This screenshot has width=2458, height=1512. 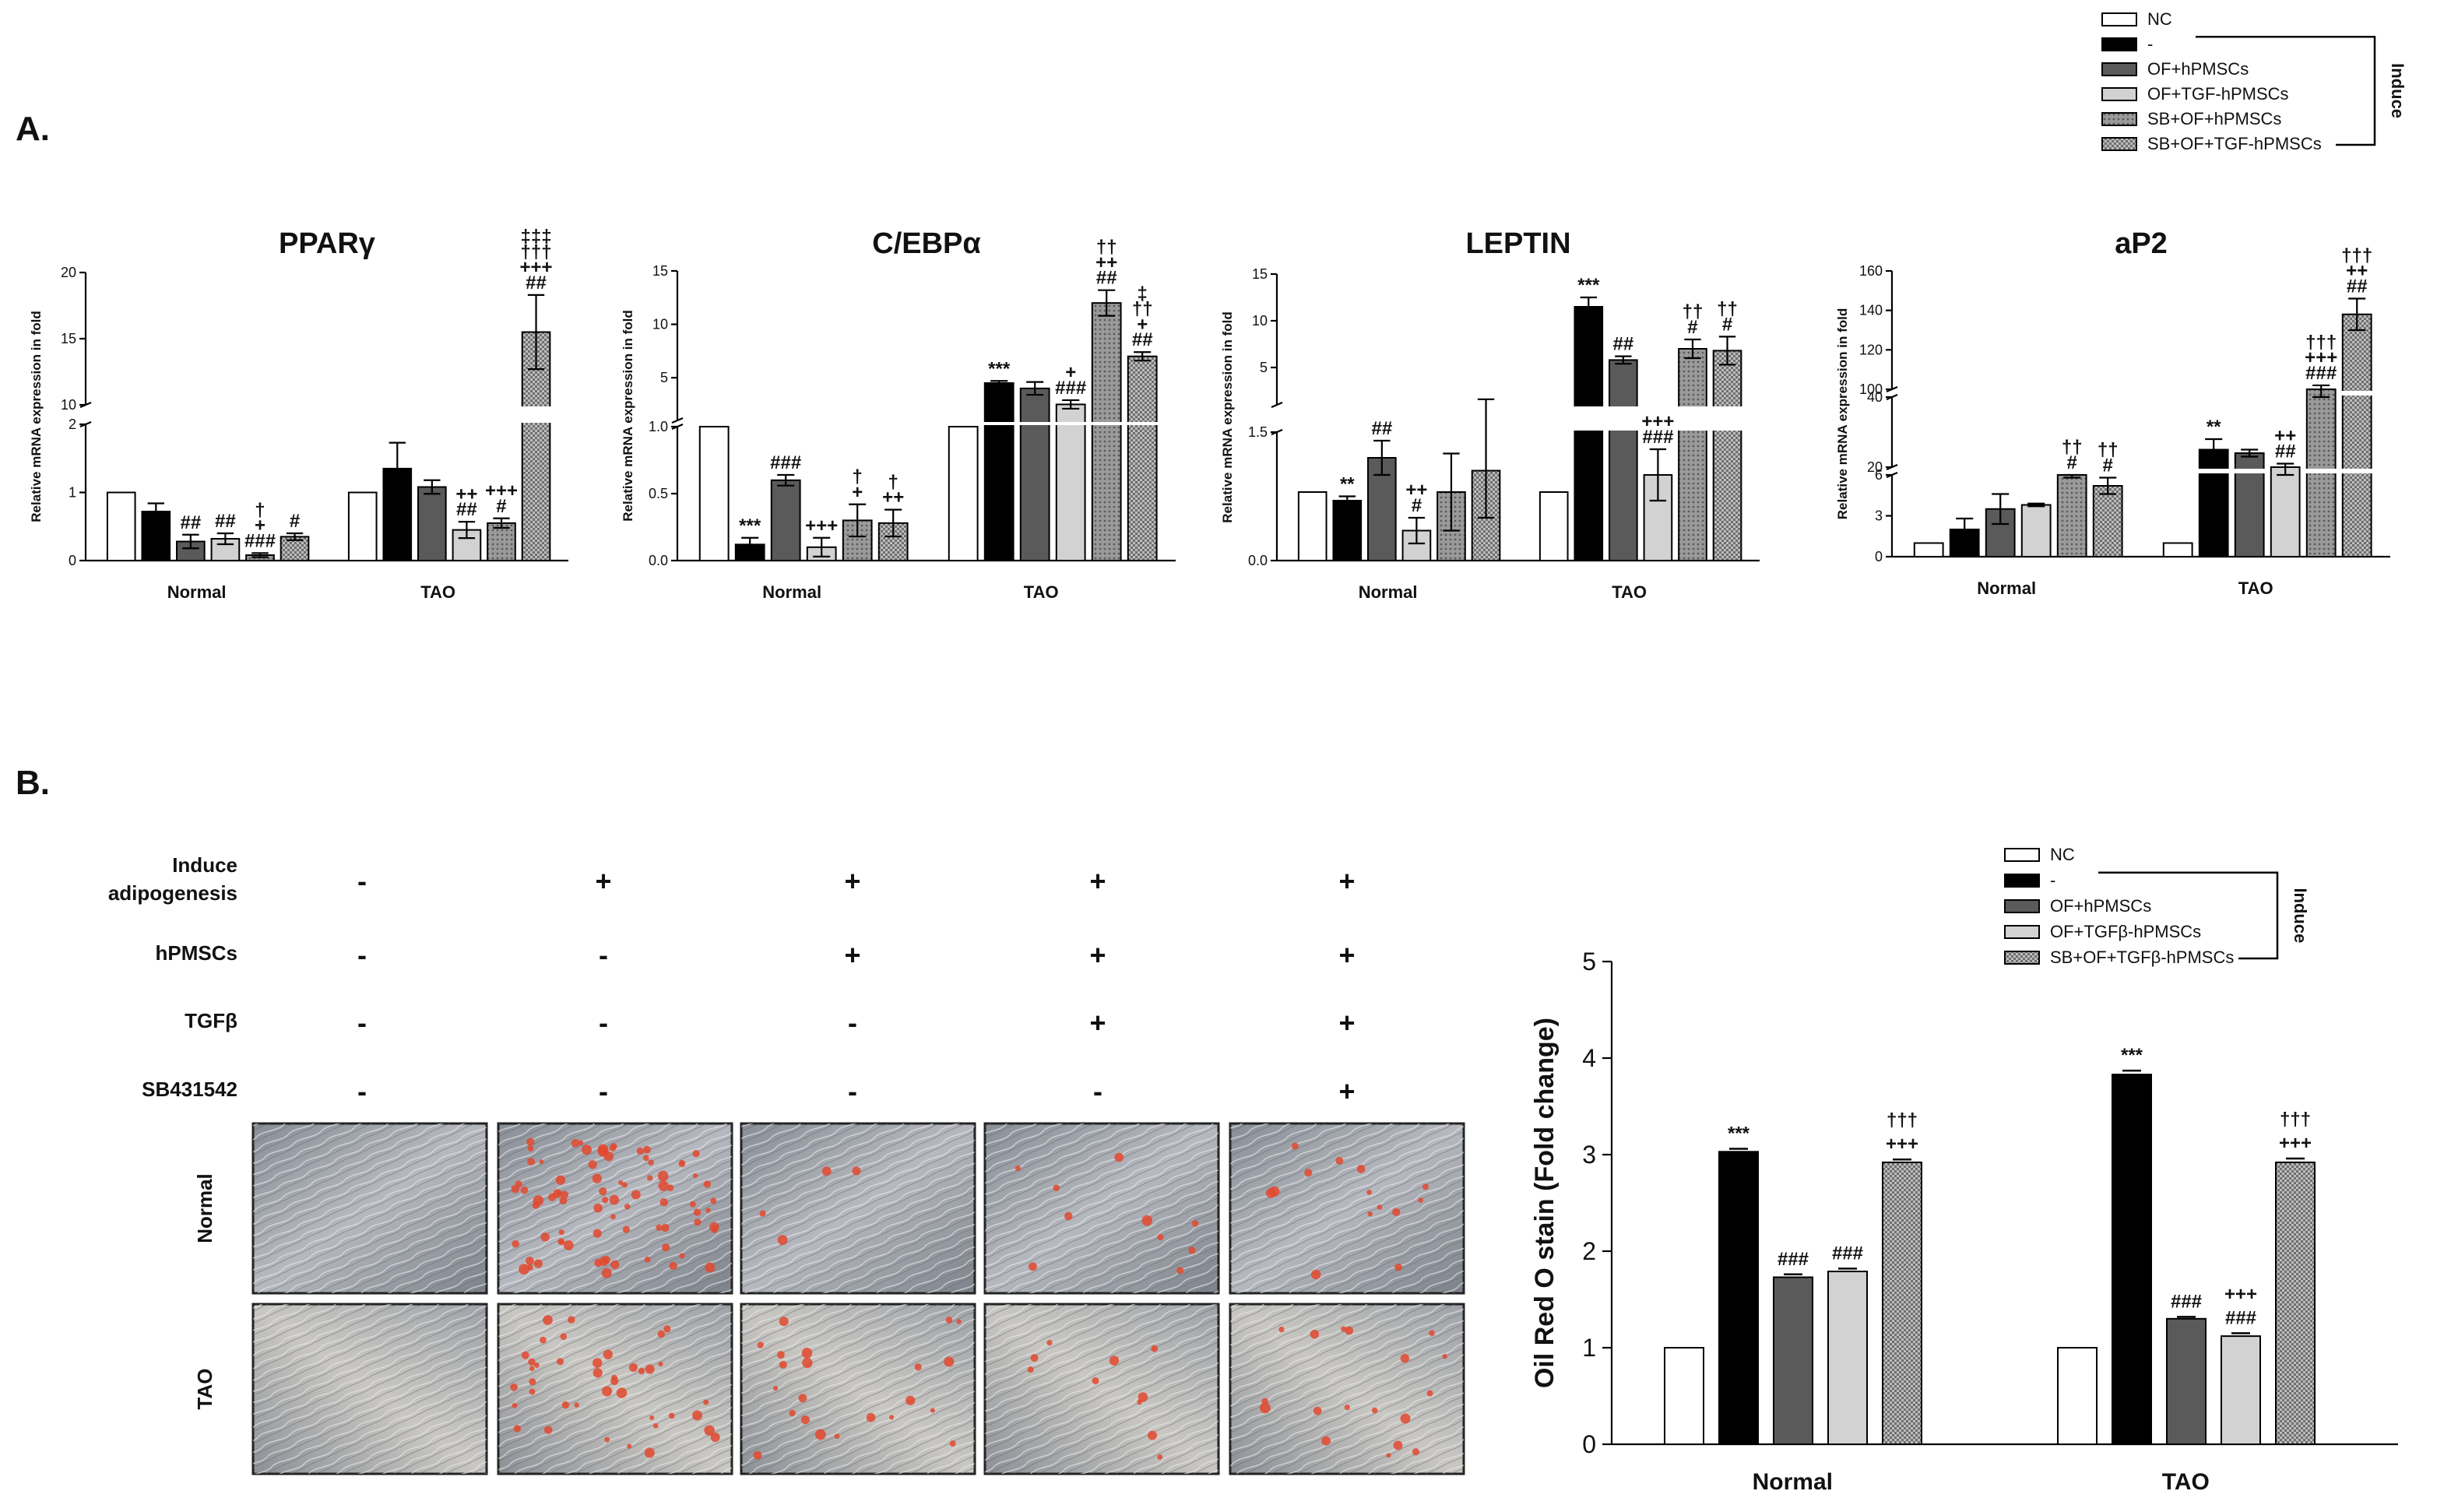 What do you see at coordinates (1258, 561) in the screenshot?
I see `y-tick-label: 0.0` at bounding box center [1258, 561].